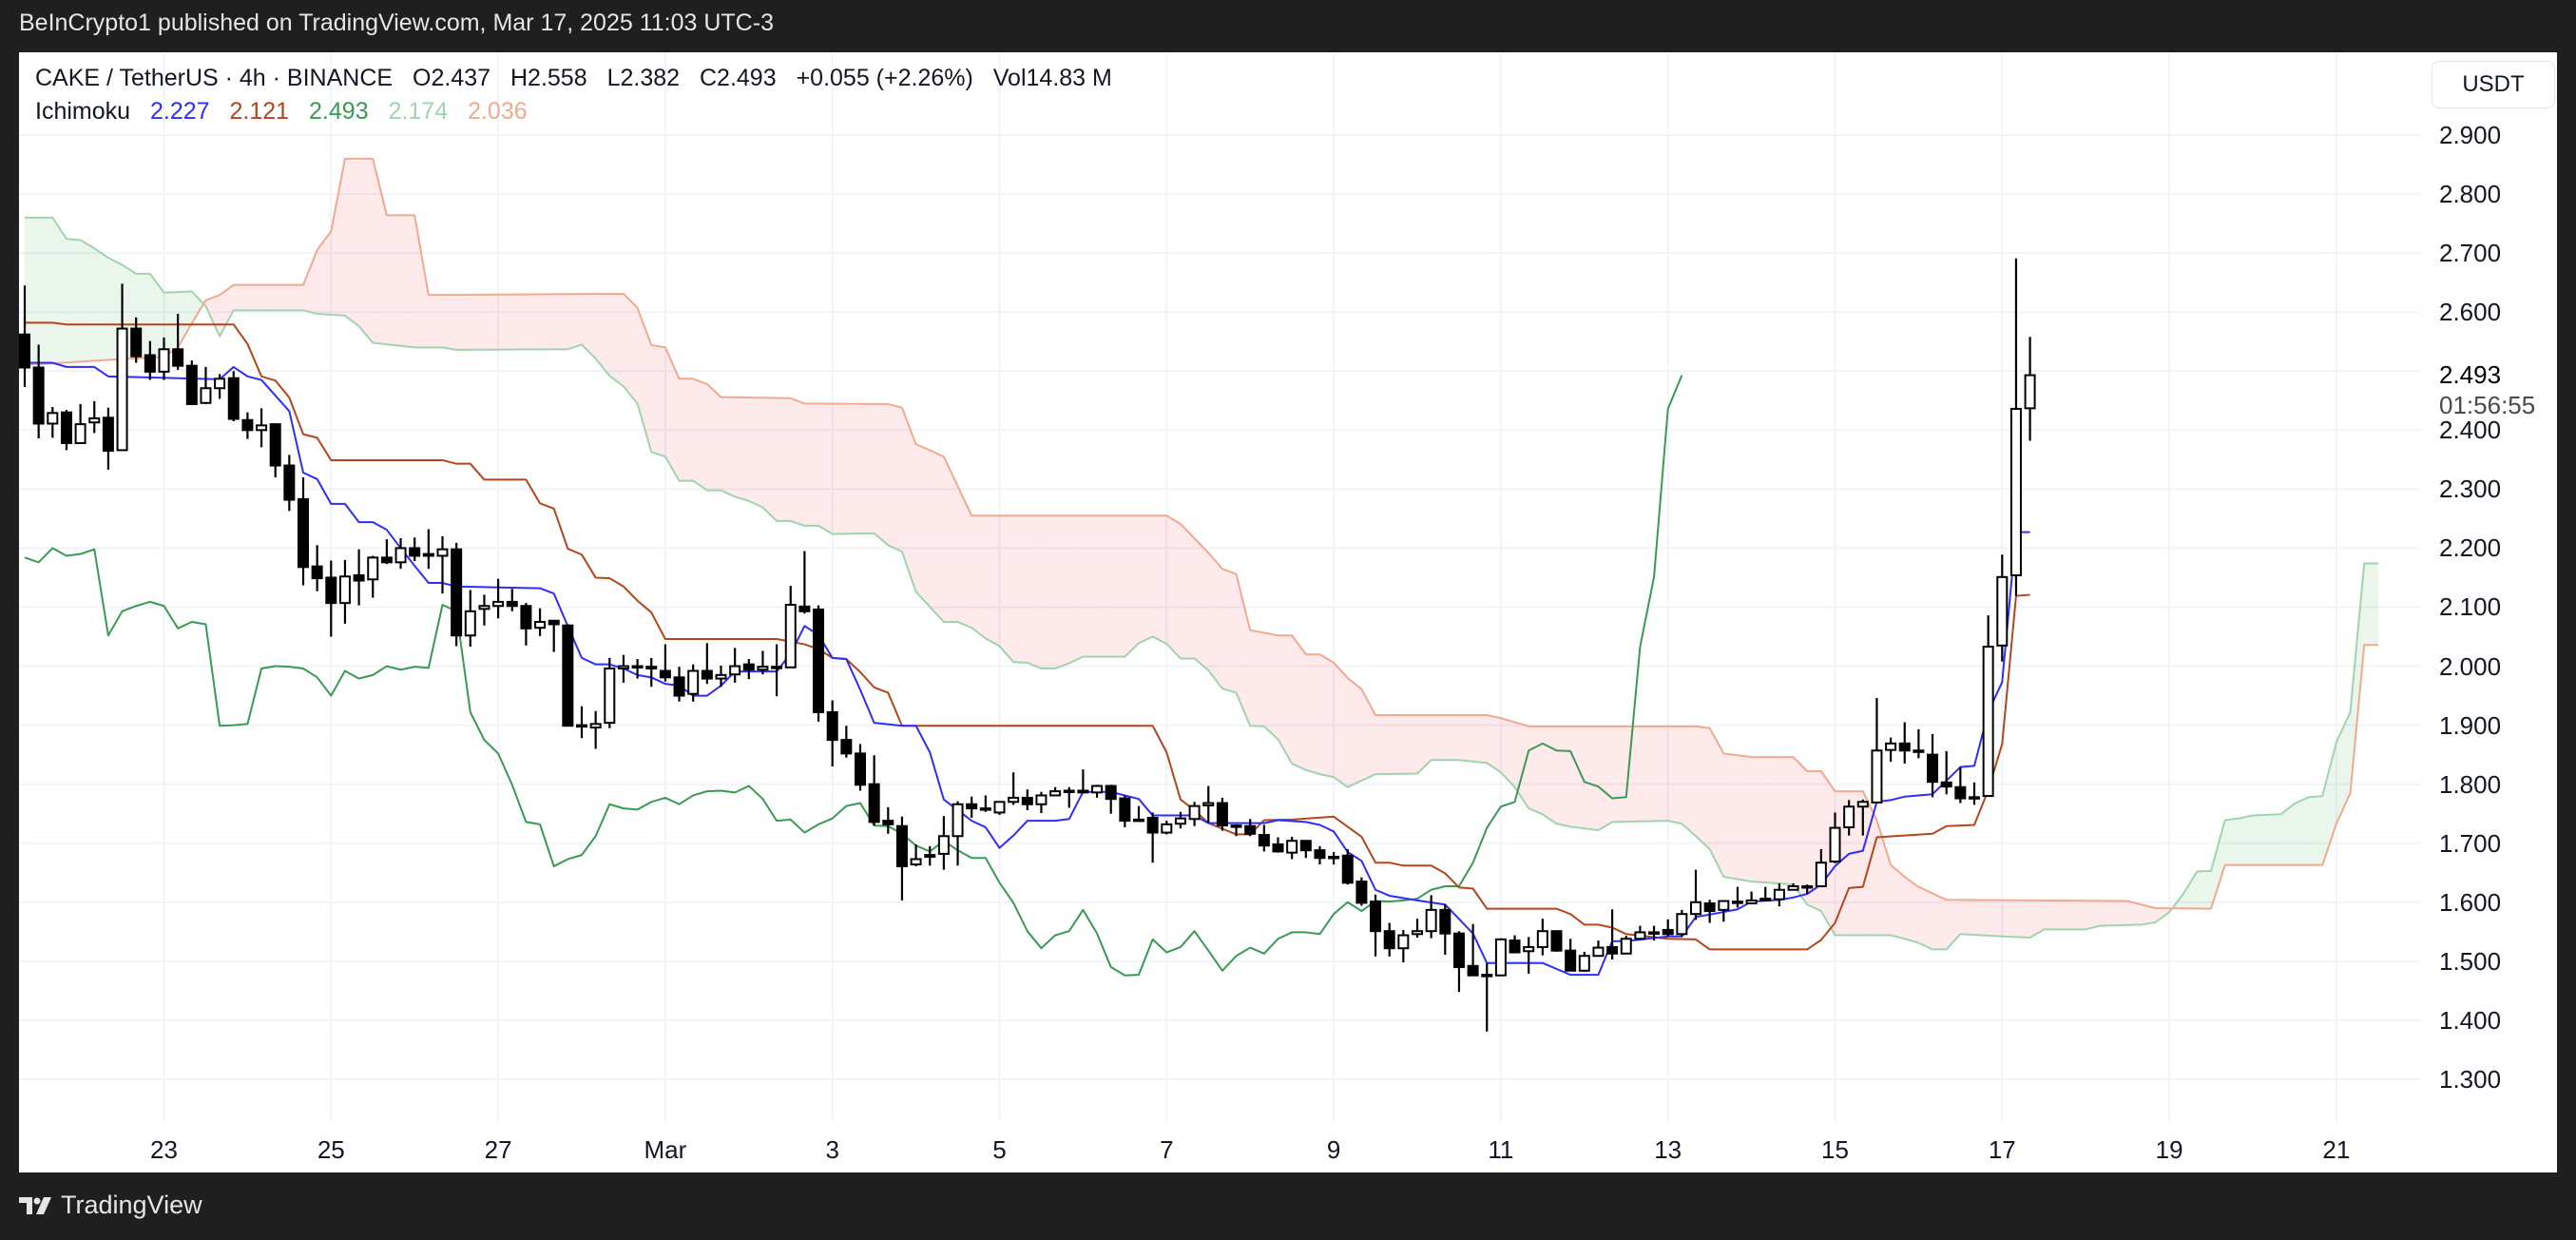 The height and width of the screenshot is (1240, 2576). What do you see at coordinates (132, 1205) in the screenshot?
I see `footer-brand: TradingView` at bounding box center [132, 1205].